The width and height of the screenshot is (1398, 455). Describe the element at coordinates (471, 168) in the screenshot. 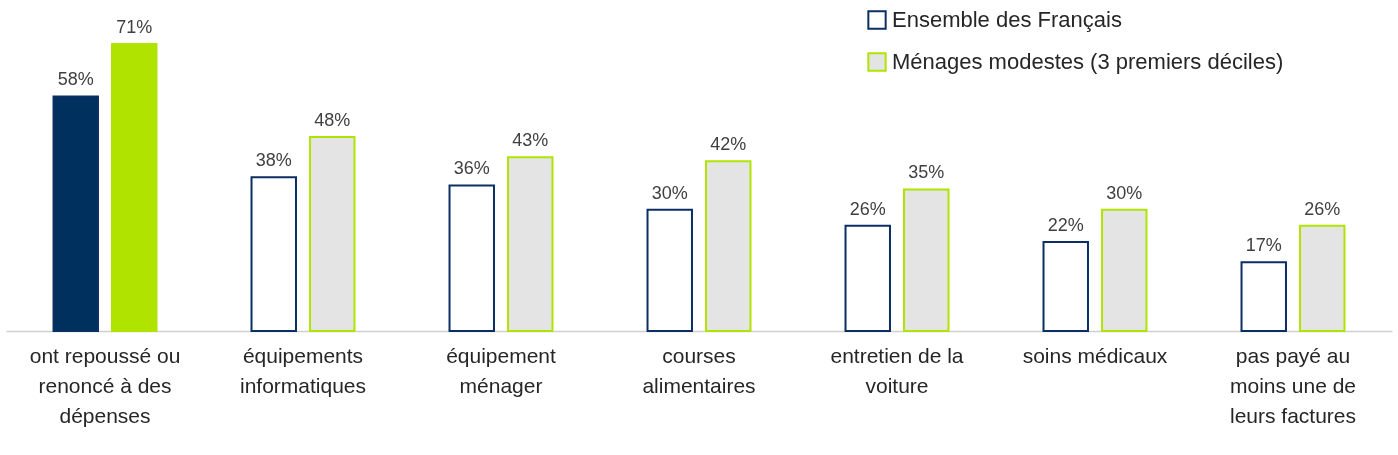

I see `data-label: 36%` at that location.